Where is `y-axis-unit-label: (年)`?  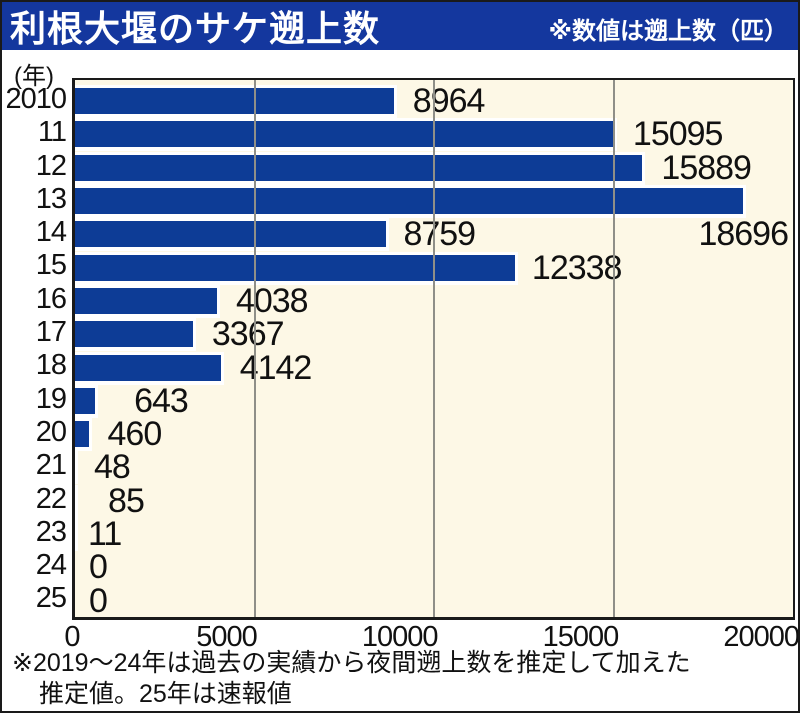
y-axis-unit-label: (年) is located at coordinates (34, 76).